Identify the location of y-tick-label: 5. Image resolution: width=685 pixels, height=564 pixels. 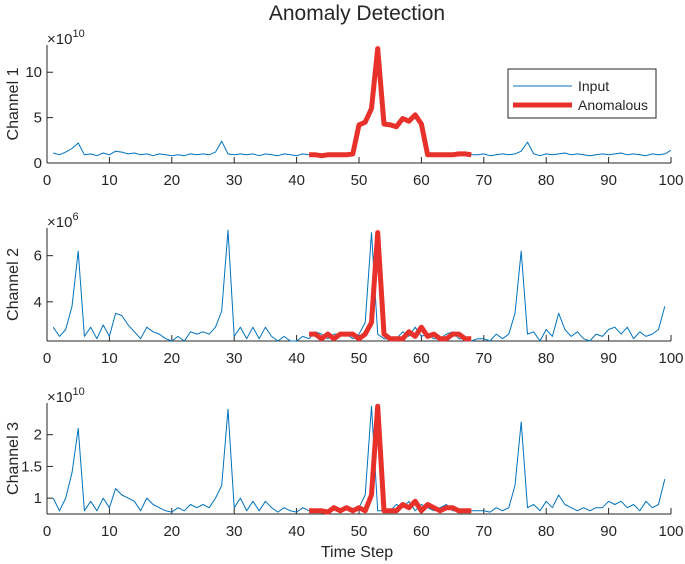
(38, 118).